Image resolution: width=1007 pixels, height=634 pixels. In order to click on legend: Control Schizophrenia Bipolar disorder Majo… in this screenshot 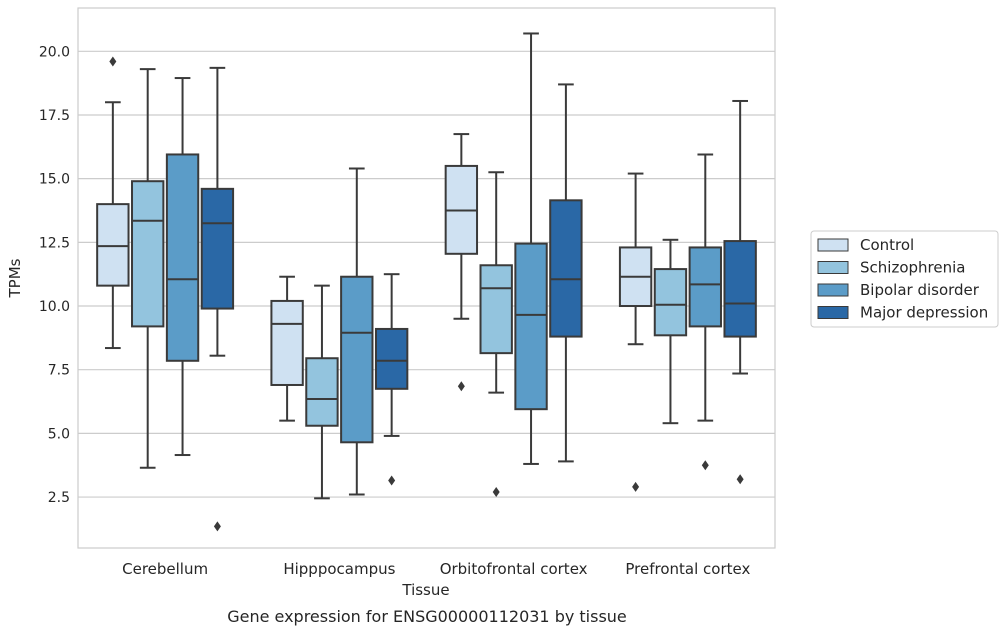, I will do `click(904, 279)`.